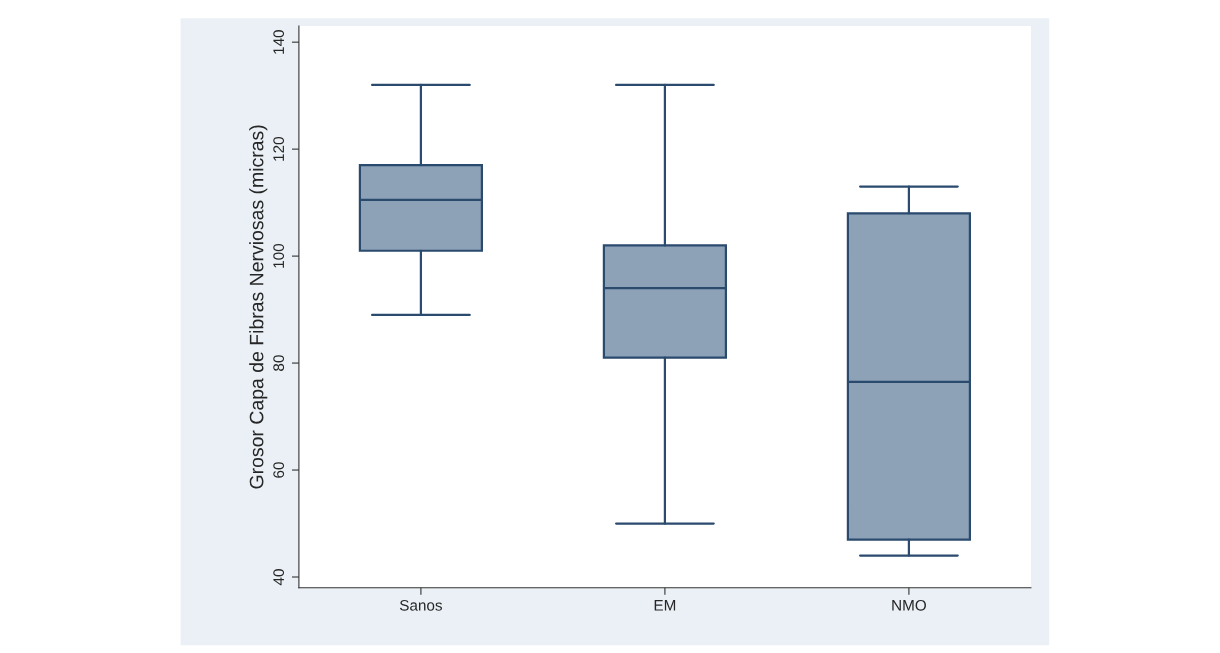  What do you see at coordinates (279, 42) in the screenshot?
I see `y-tick-label: 140` at bounding box center [279, 42].